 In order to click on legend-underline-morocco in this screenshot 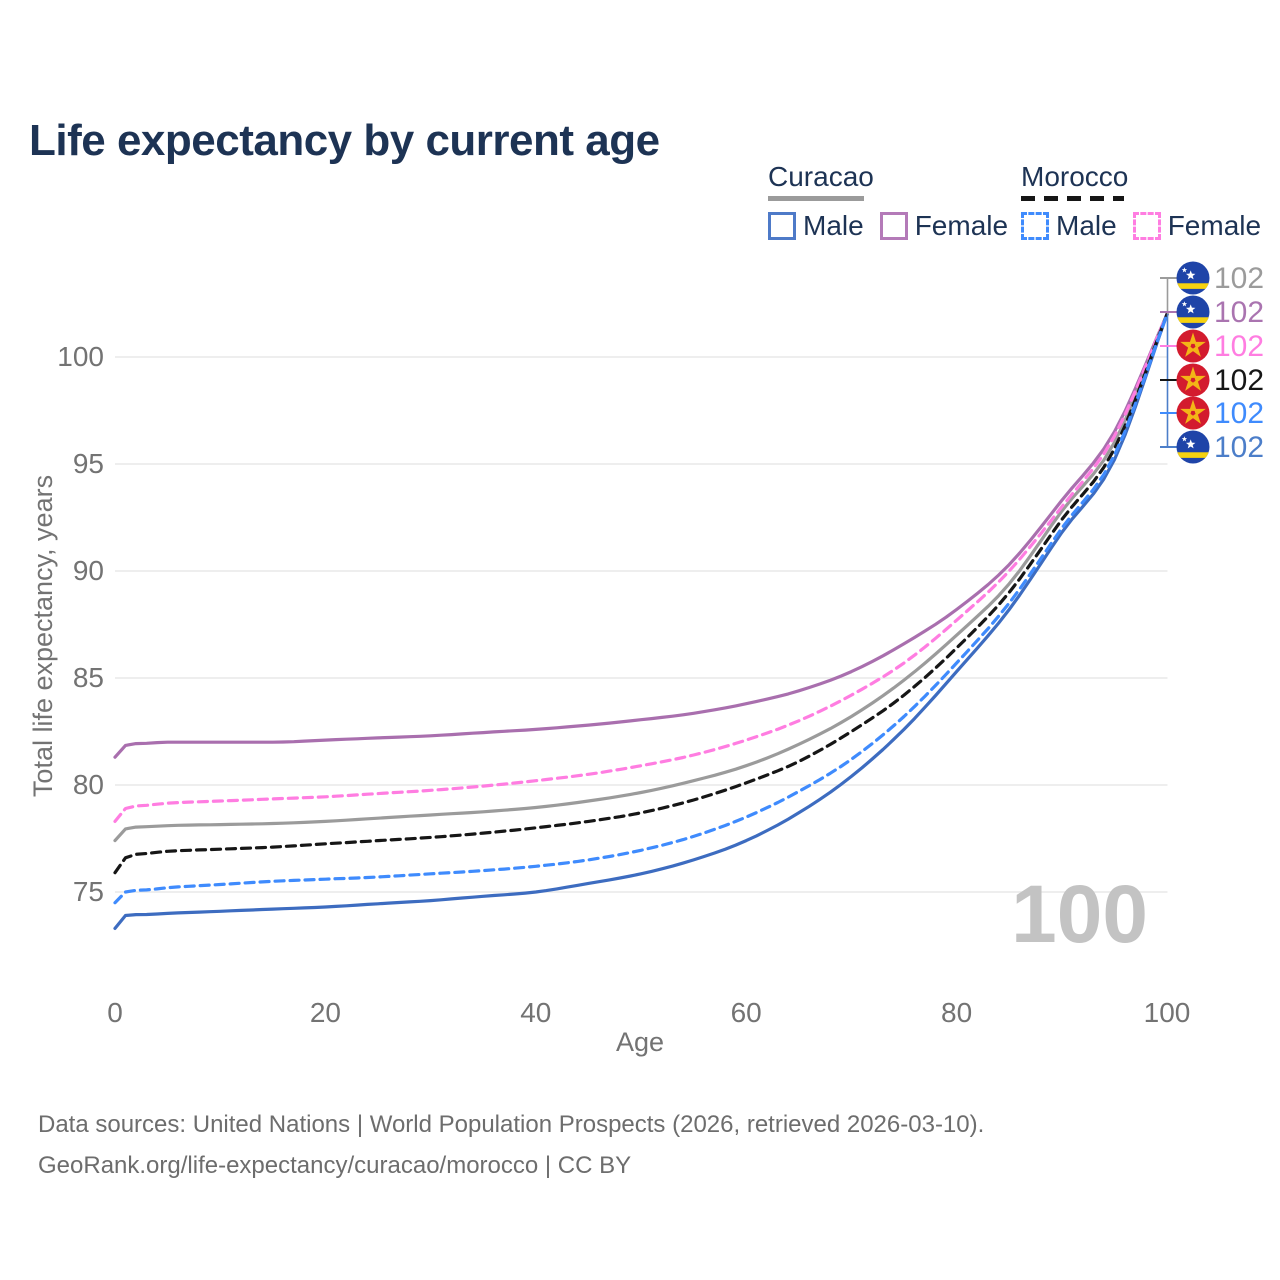, I will do `click(1072, 199)`.